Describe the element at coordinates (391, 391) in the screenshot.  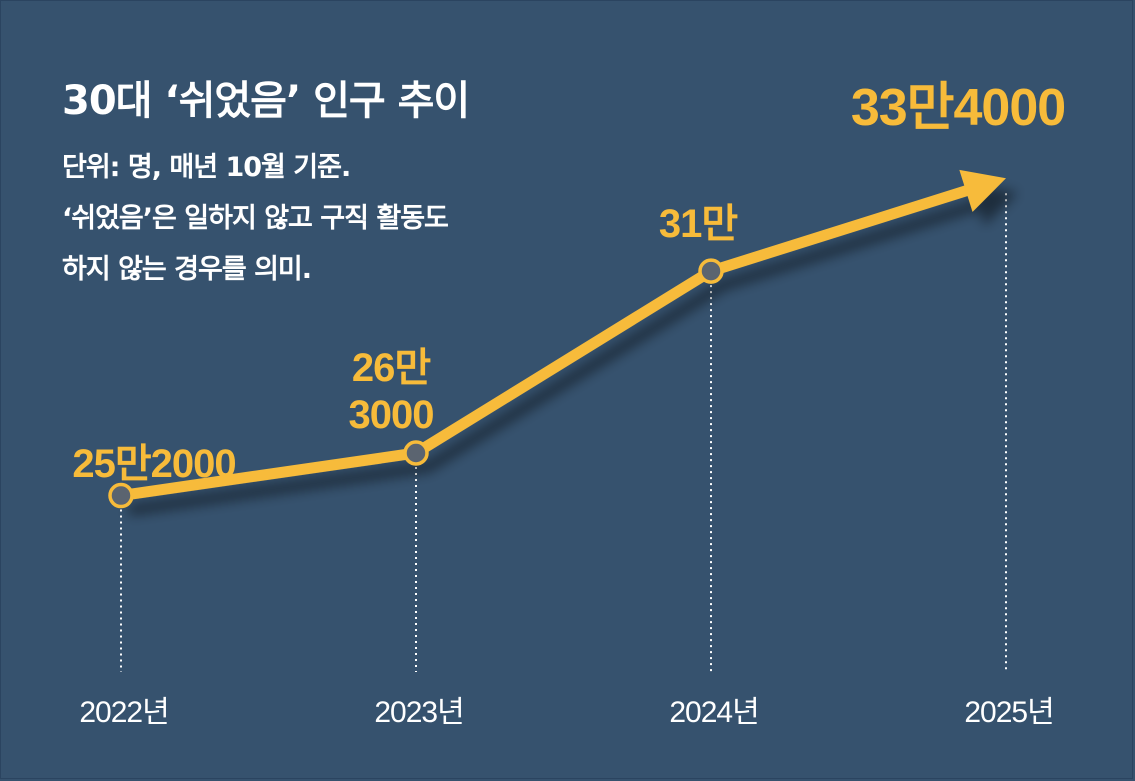
I see `data-label-1: 26만 3000` at that location.